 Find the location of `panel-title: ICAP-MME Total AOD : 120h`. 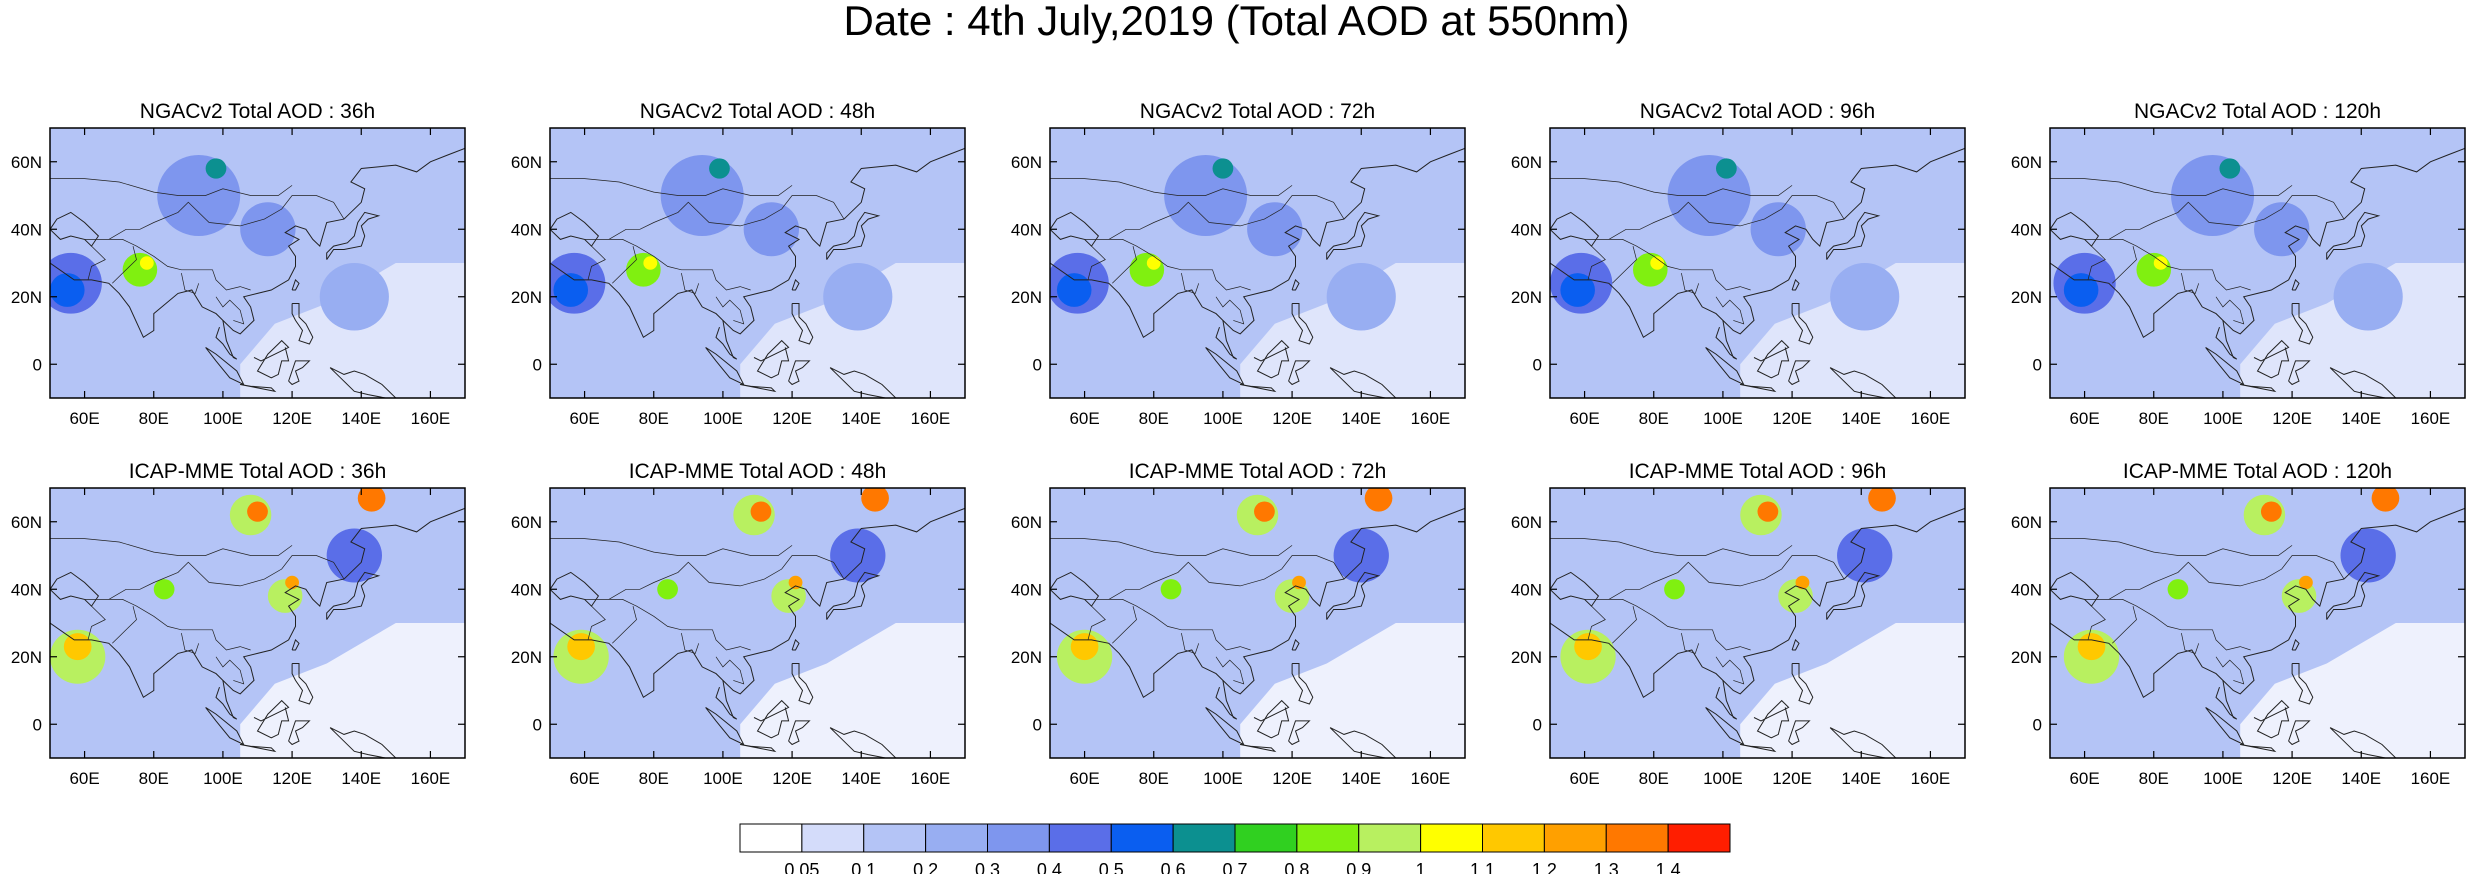

panel-title: ICAP-MME Total AOD : 120h is located at coordinates (2257, 471).